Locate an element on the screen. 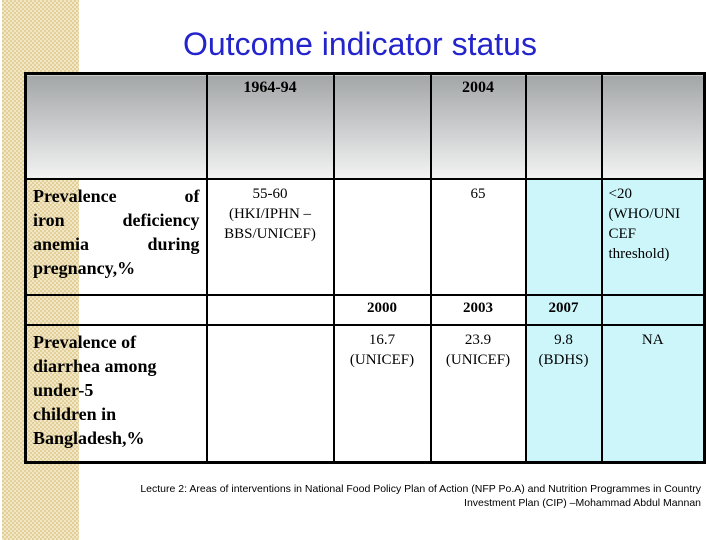  cell-diarrhea-2003: 23.9 (UNICEF) is located at coordinates (478, 393).